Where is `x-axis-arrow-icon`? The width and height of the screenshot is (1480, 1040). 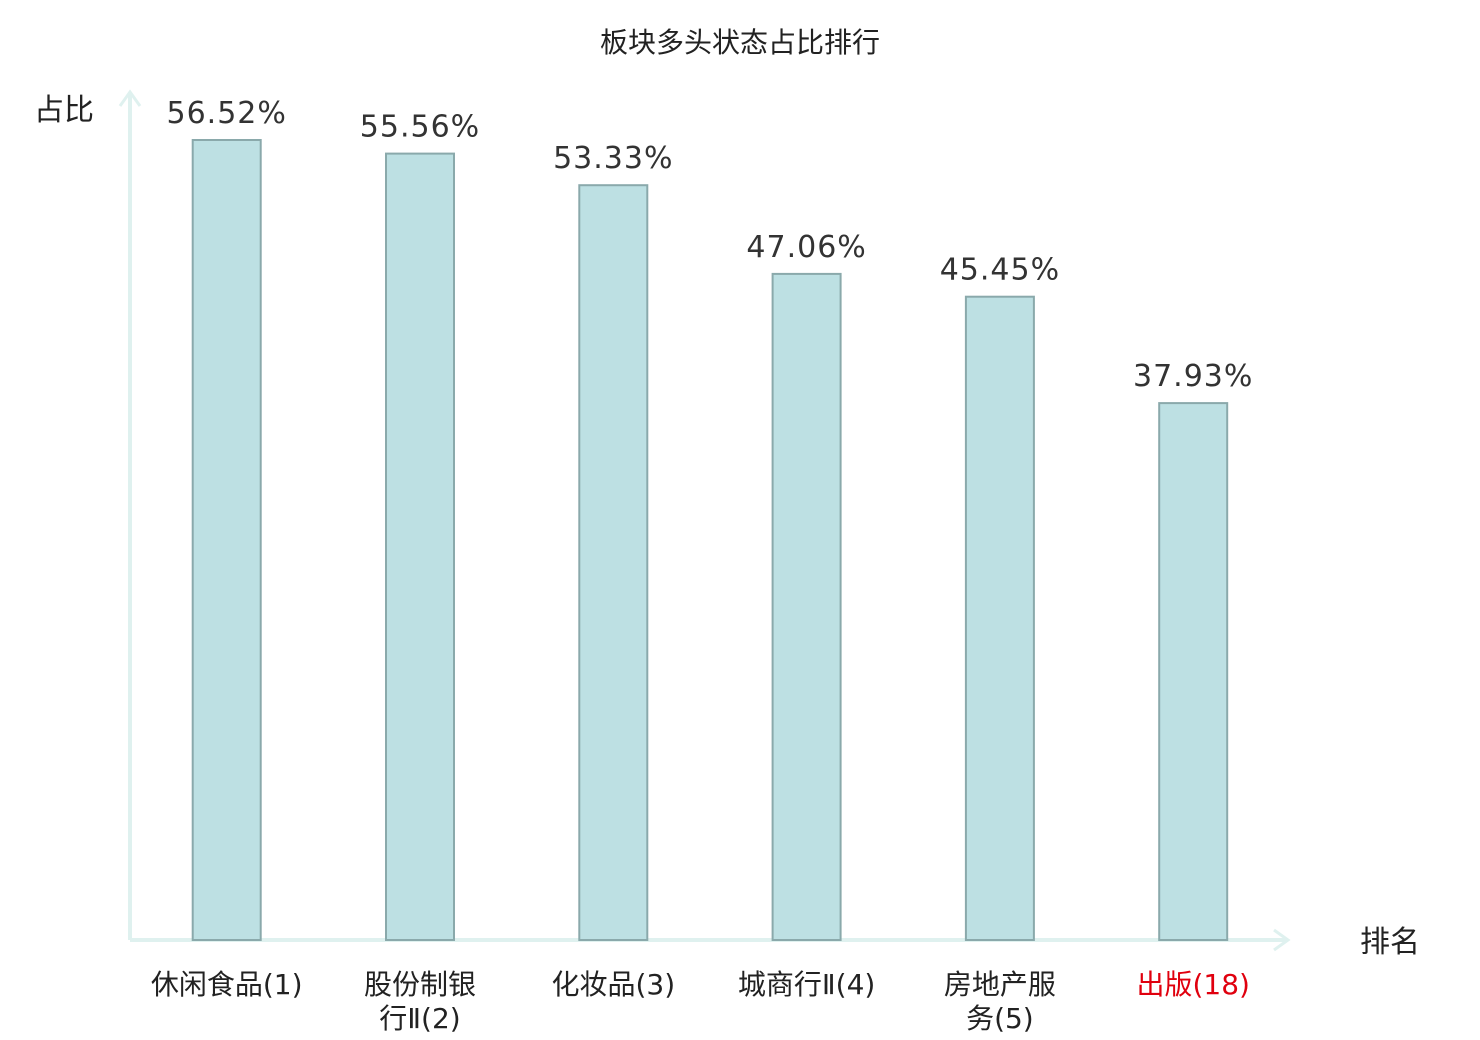 x-axis-arrow-icon is located at coordinates (1282, 940).